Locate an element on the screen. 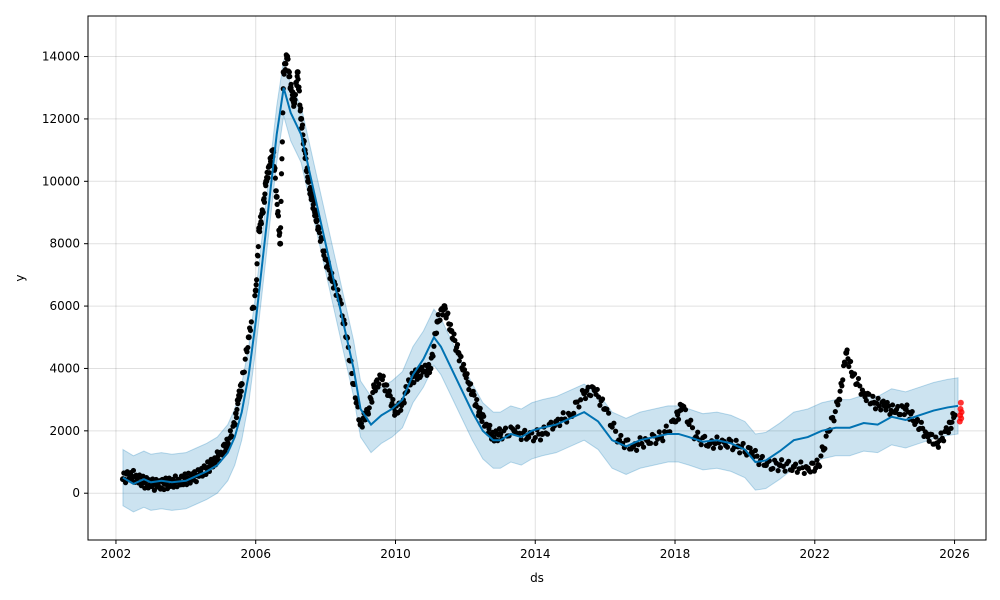 The image size is (1000, 600). recent-points is located at coordinates (960, 412).